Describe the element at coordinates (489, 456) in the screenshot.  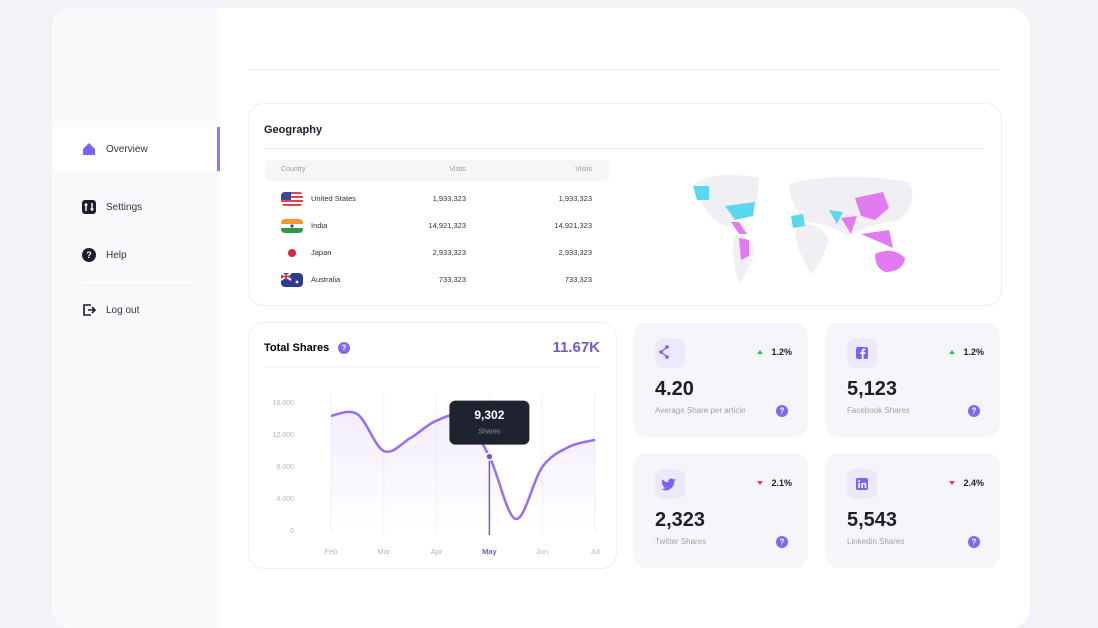
I see `highlight-point` at that location.